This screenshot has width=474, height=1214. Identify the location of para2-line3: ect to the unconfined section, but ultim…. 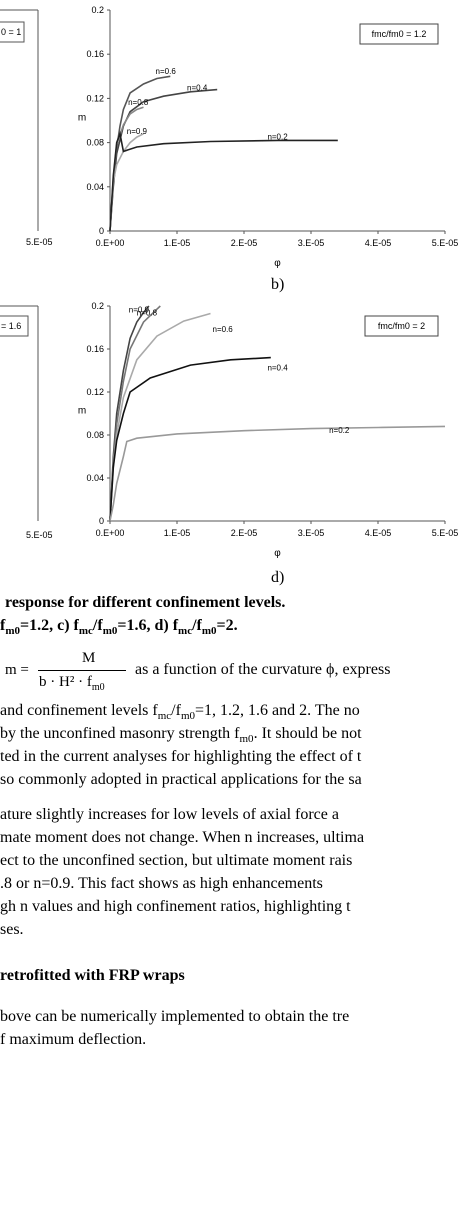
(176, 860).